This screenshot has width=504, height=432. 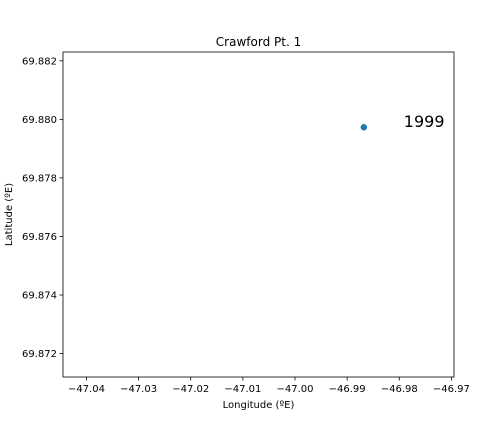 What do you see at coordinates (9, 214) in the screenshot?
I see `y-axis-label: Latitude (ºE)` at bounding box center [9, 214].